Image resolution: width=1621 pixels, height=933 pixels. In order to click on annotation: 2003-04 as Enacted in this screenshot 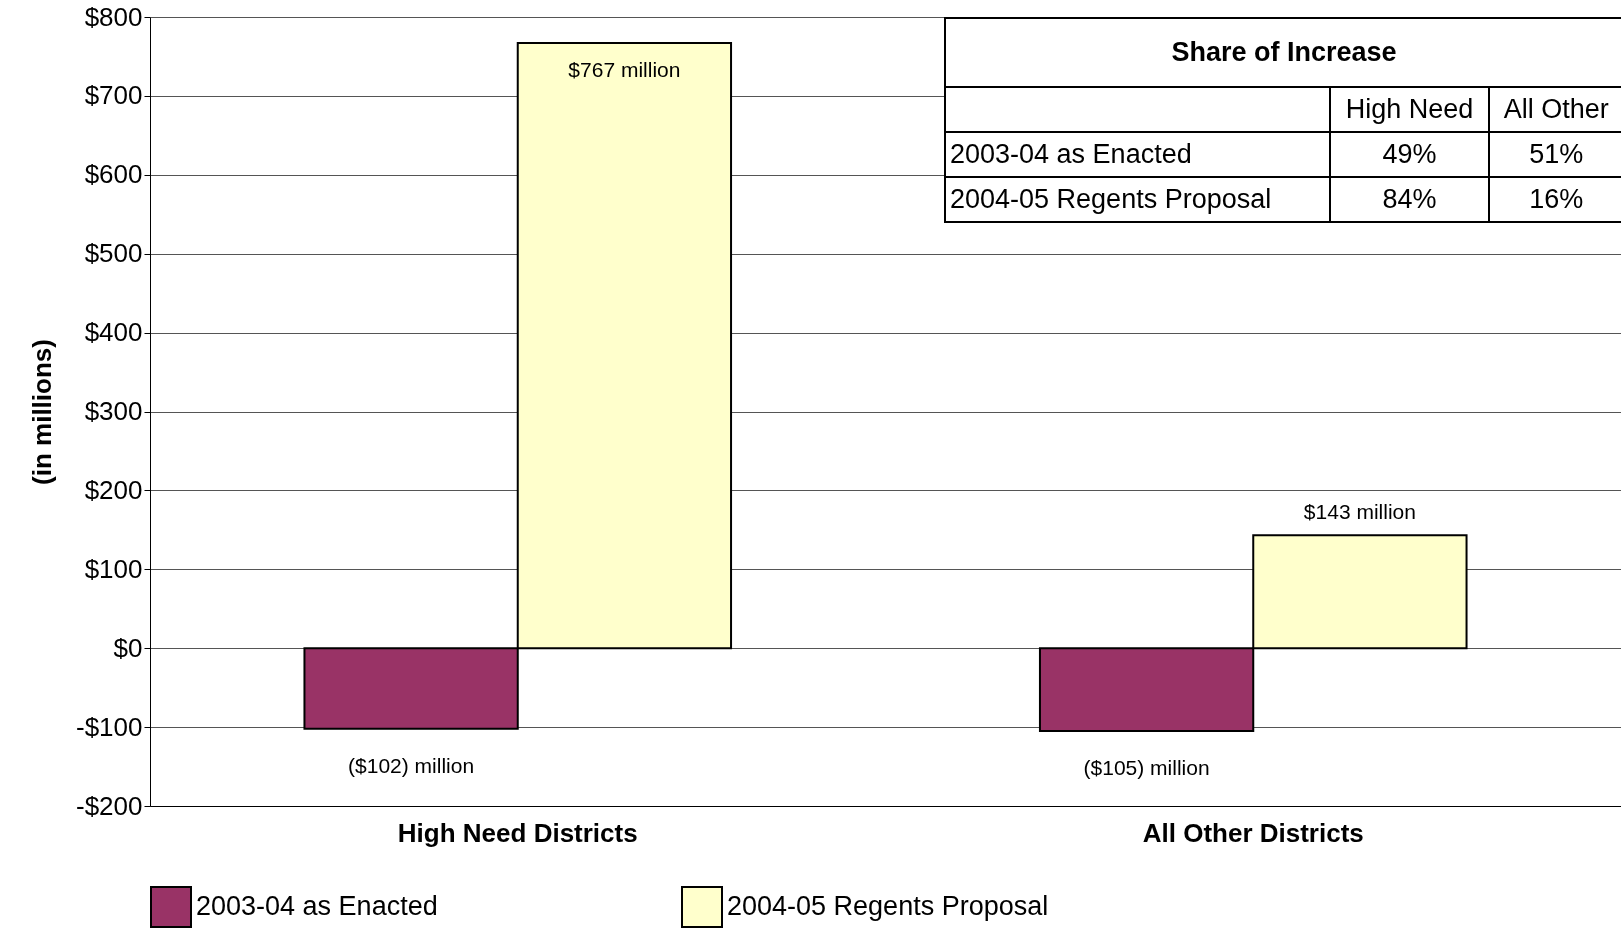, I will do `click(1137, 154)`.